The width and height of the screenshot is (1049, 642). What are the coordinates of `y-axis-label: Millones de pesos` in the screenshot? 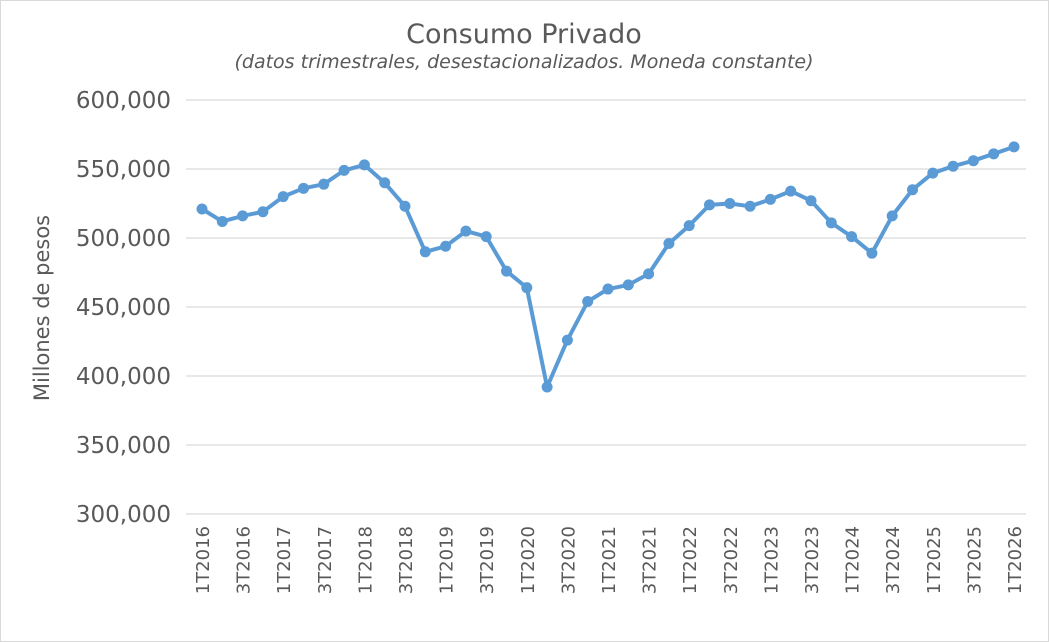 It's located at (42, 308).